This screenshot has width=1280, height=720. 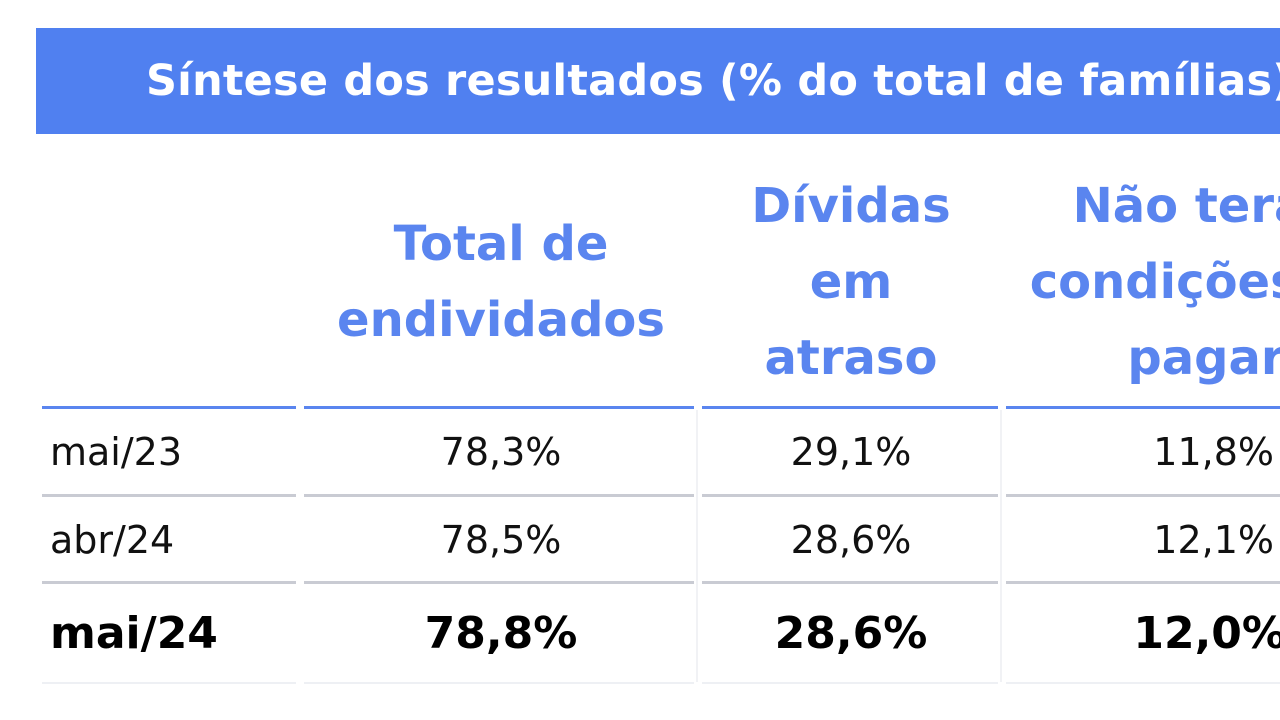 I want to click on cell-total: 78,5%, so click(x=501, y=540).